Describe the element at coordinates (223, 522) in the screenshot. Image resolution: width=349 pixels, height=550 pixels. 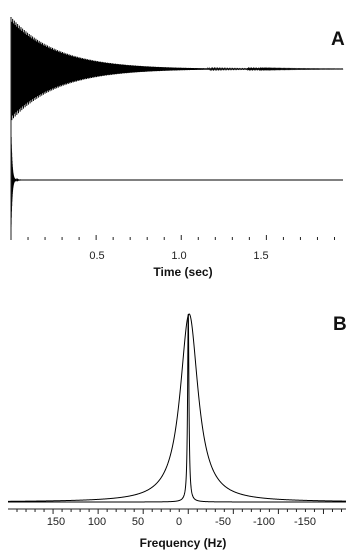
I see `x-tick-label-neg50: -50` at that location.